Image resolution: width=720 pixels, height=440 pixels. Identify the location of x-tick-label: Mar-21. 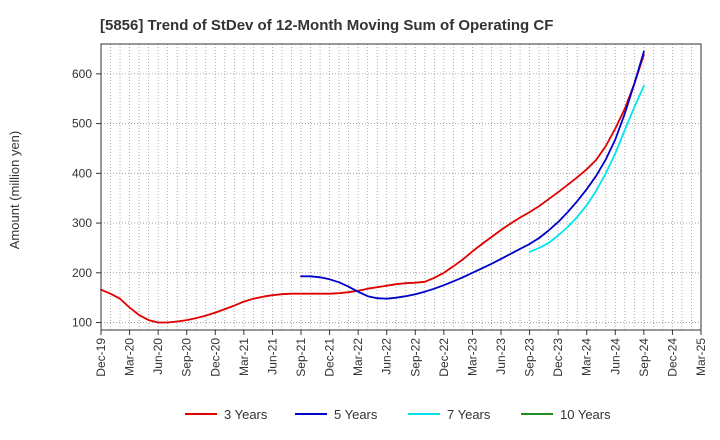
(244, 357).